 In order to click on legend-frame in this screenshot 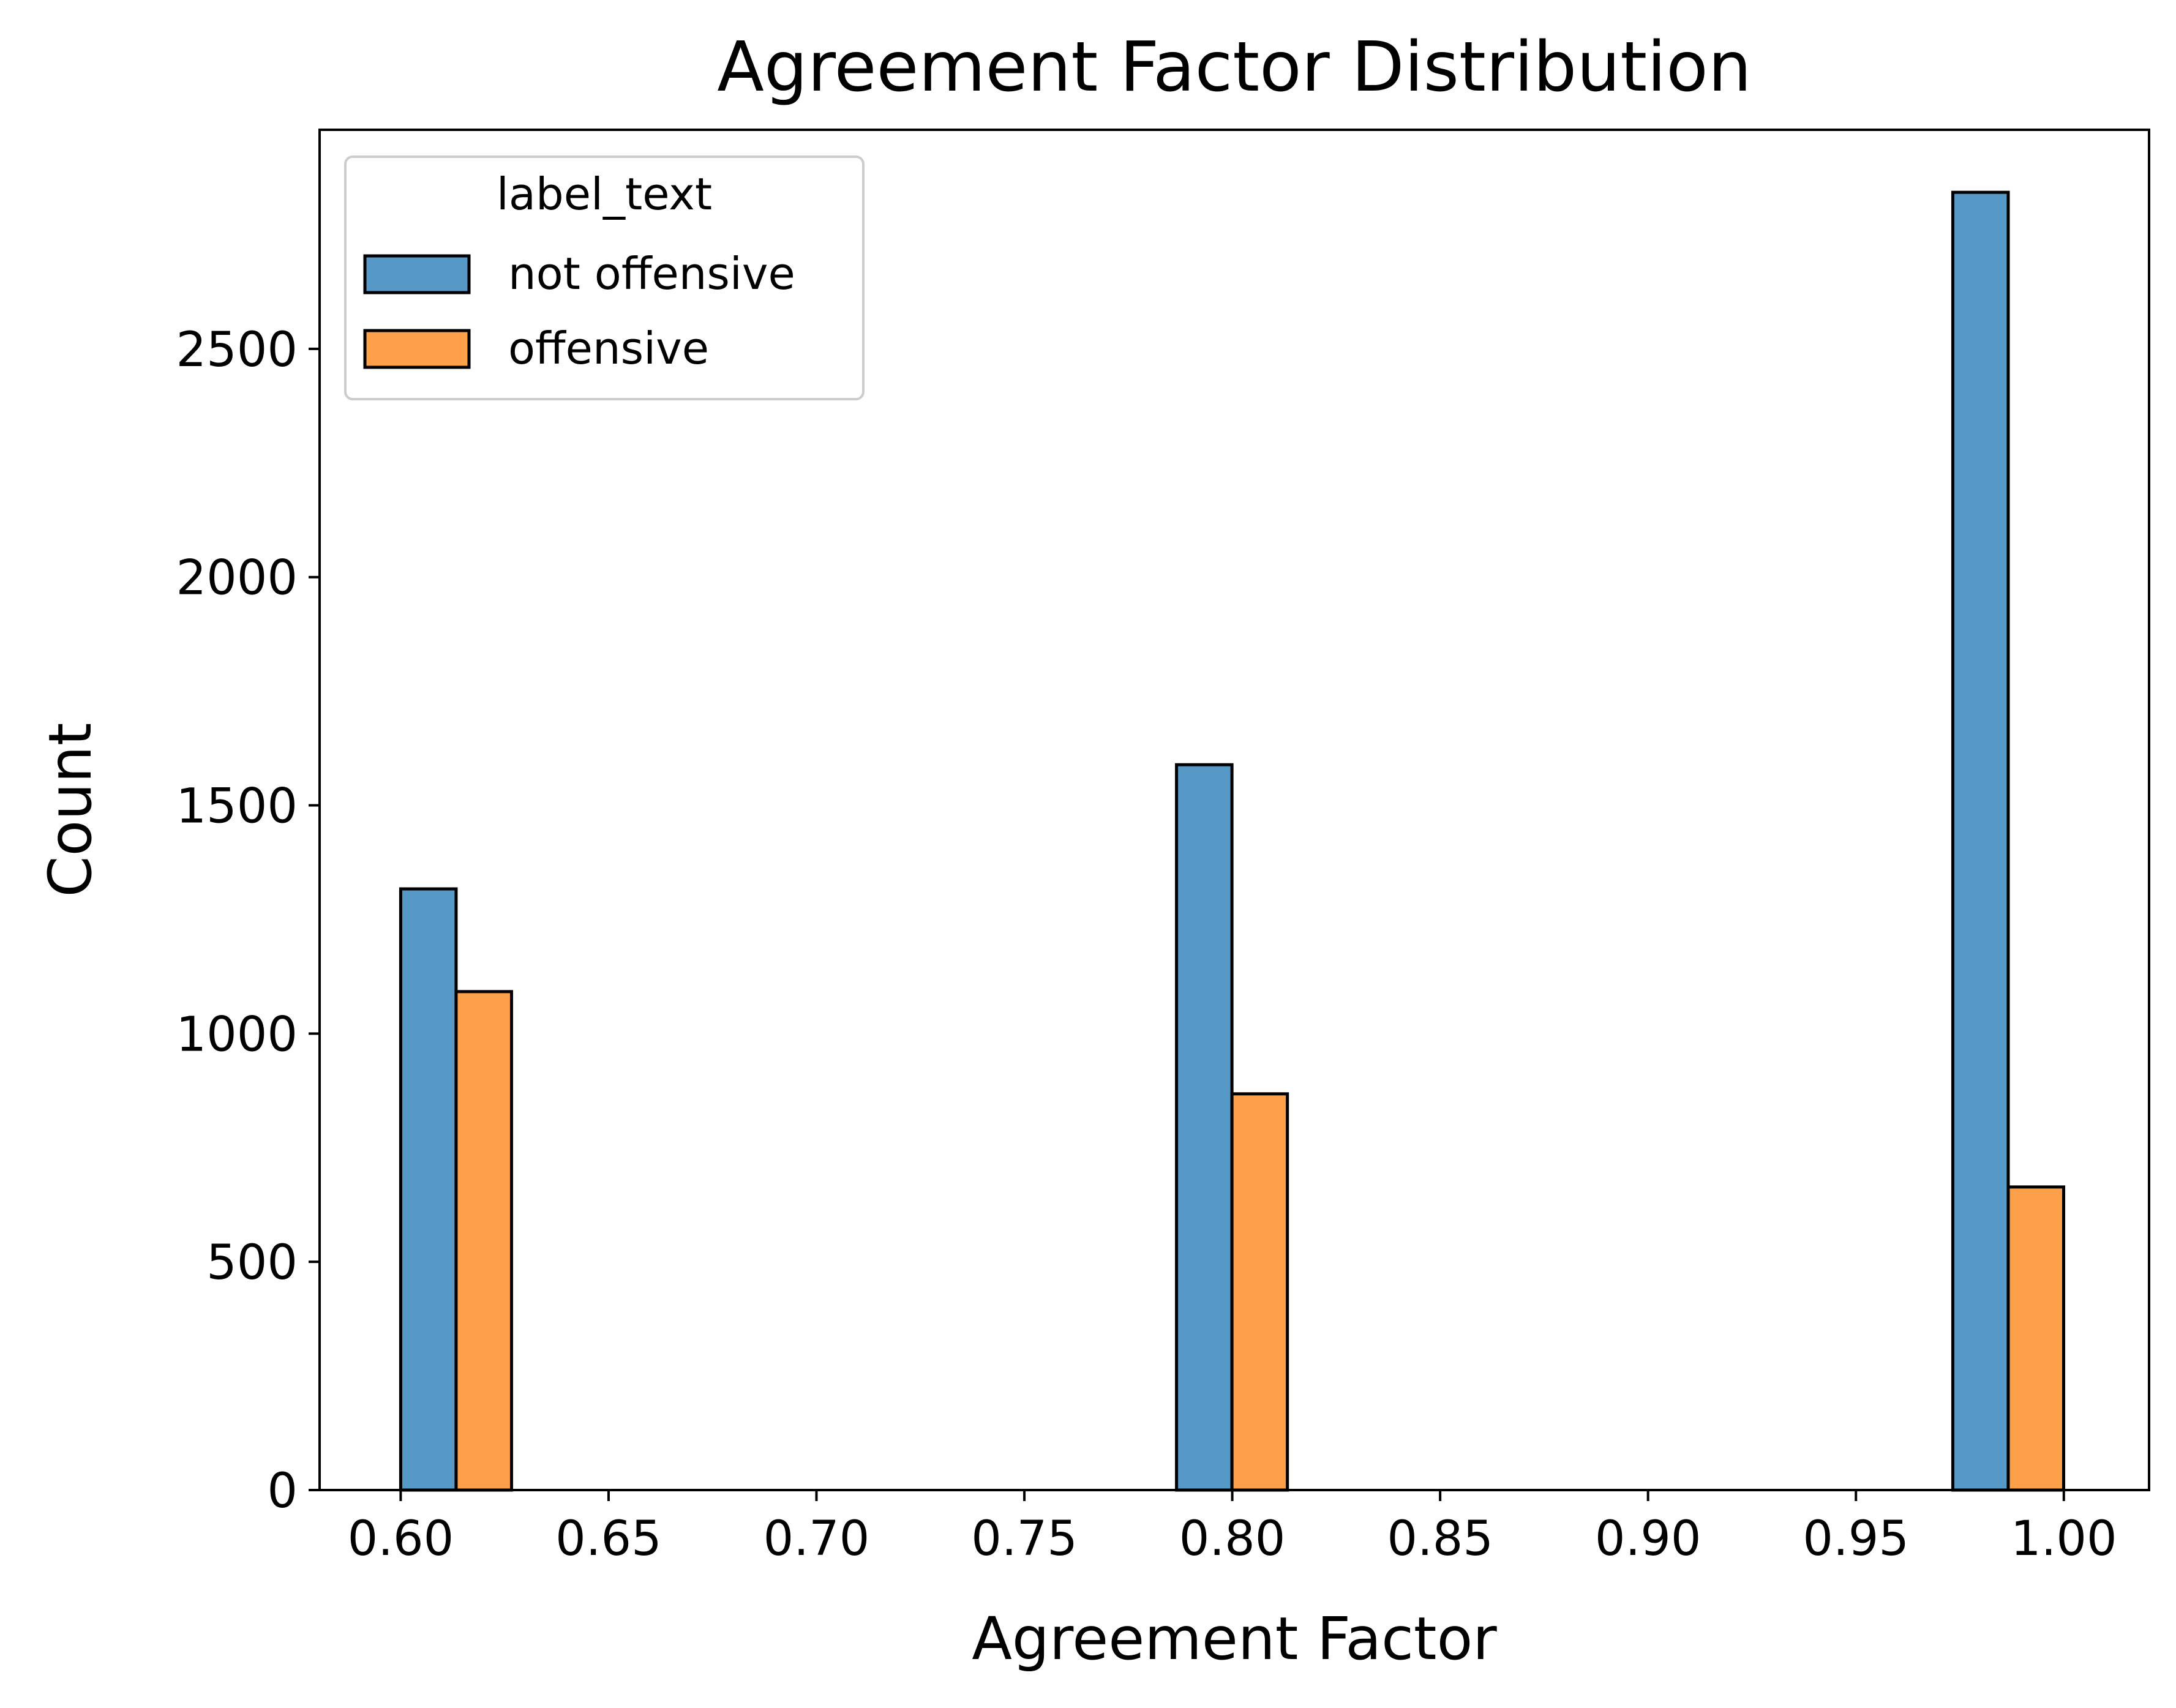, I will do `click(604, 277)`.